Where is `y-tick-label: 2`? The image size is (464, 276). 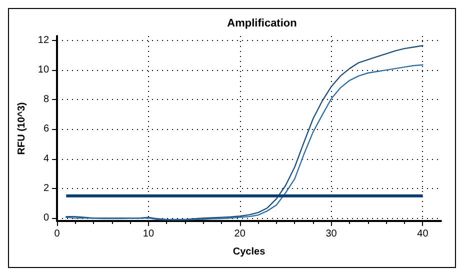
y-tick-label: 2 is located at coordinates (46, 188).